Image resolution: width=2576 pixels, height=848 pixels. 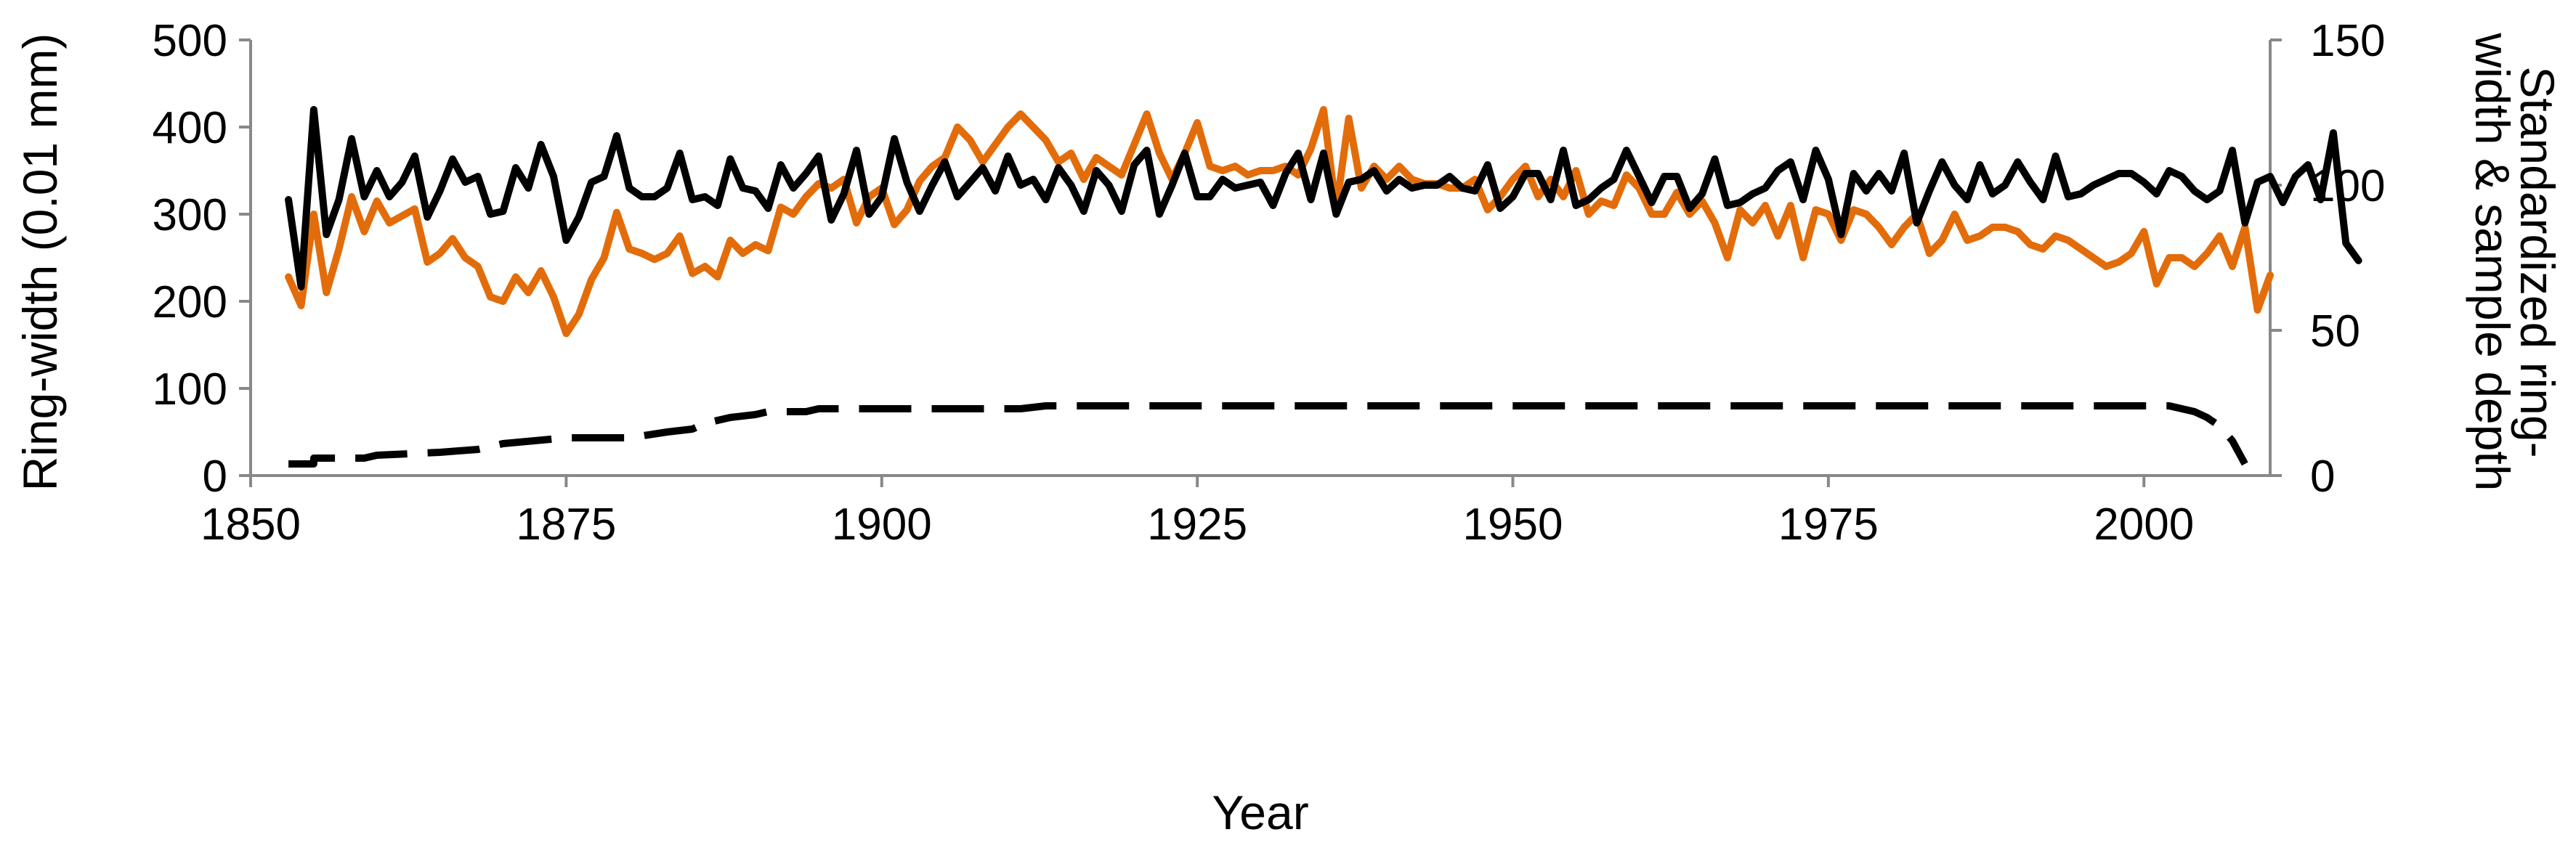 I want to click on y-tick-label: 200, so click(x=190, y=302).